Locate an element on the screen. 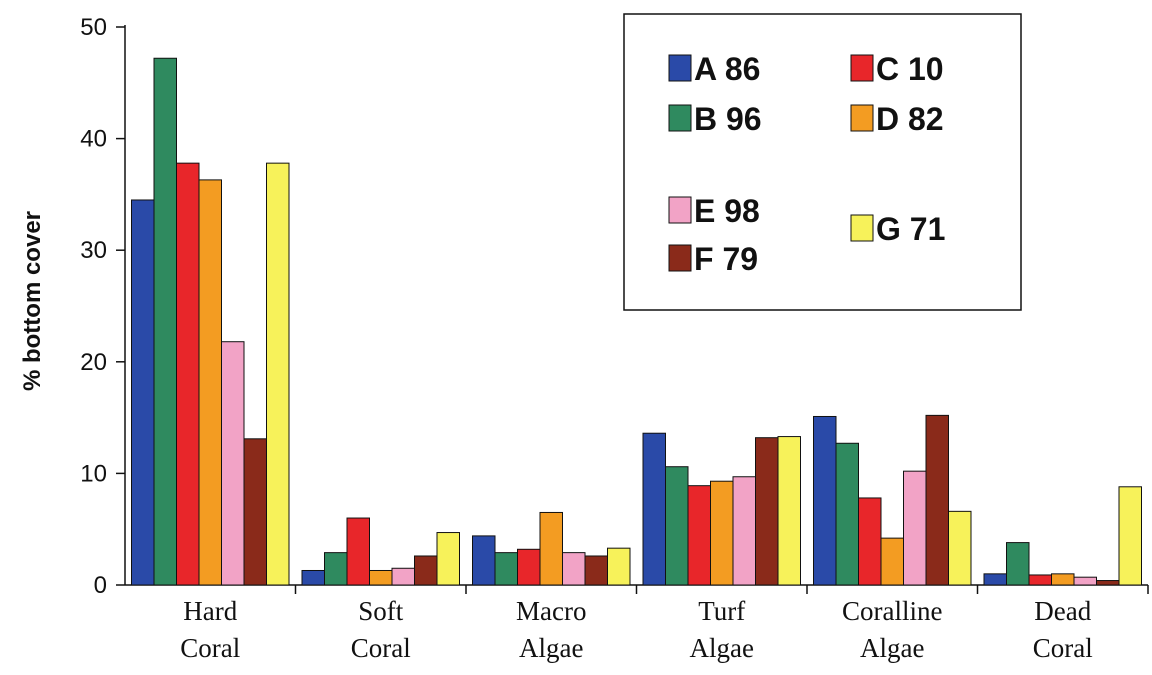  y-axis-title-group: % bottom cover is located at coordinates (32, 301).